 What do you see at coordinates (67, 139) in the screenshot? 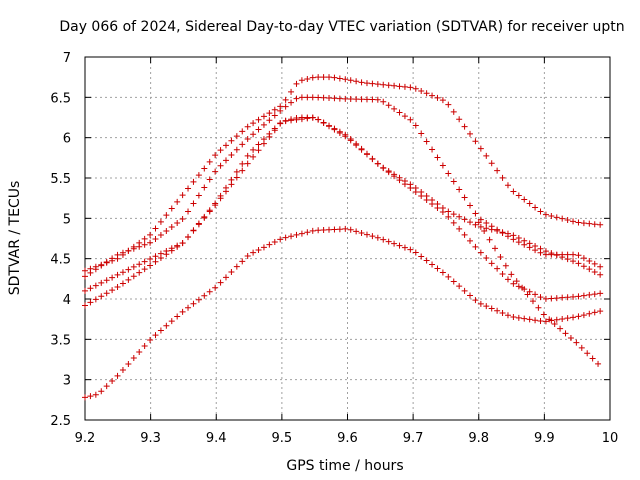
I see `y-tick-label: 6` at bounding box center [67, 139].